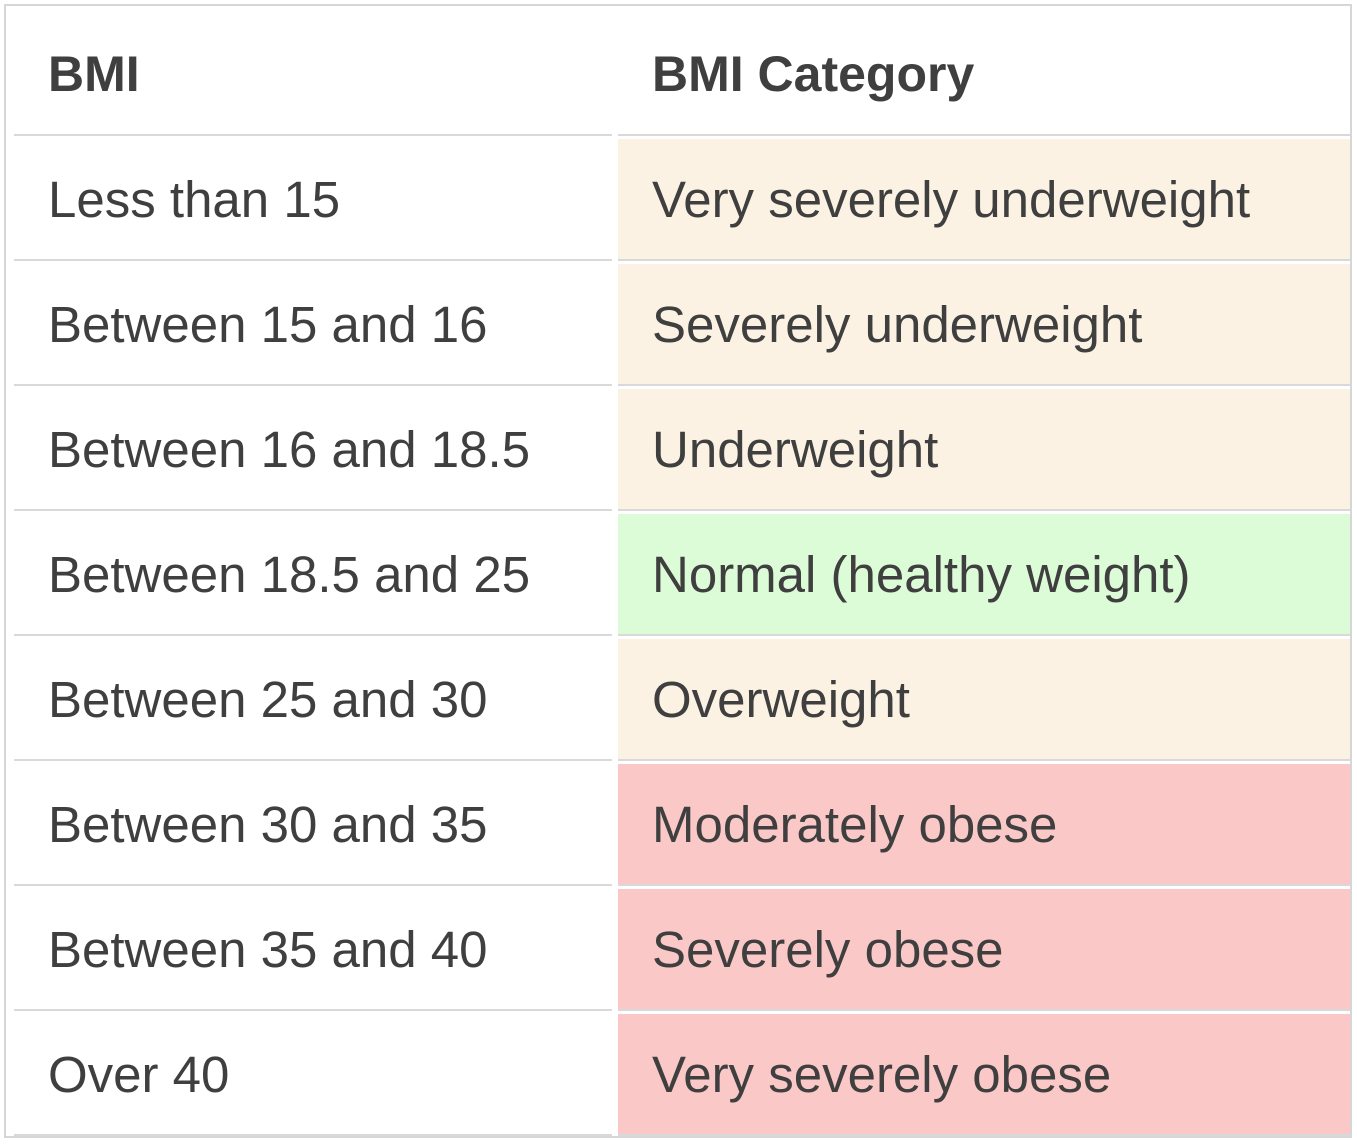  I want to click on table-row: Between 15 and 16 Severely underweight, so click(682, 323).